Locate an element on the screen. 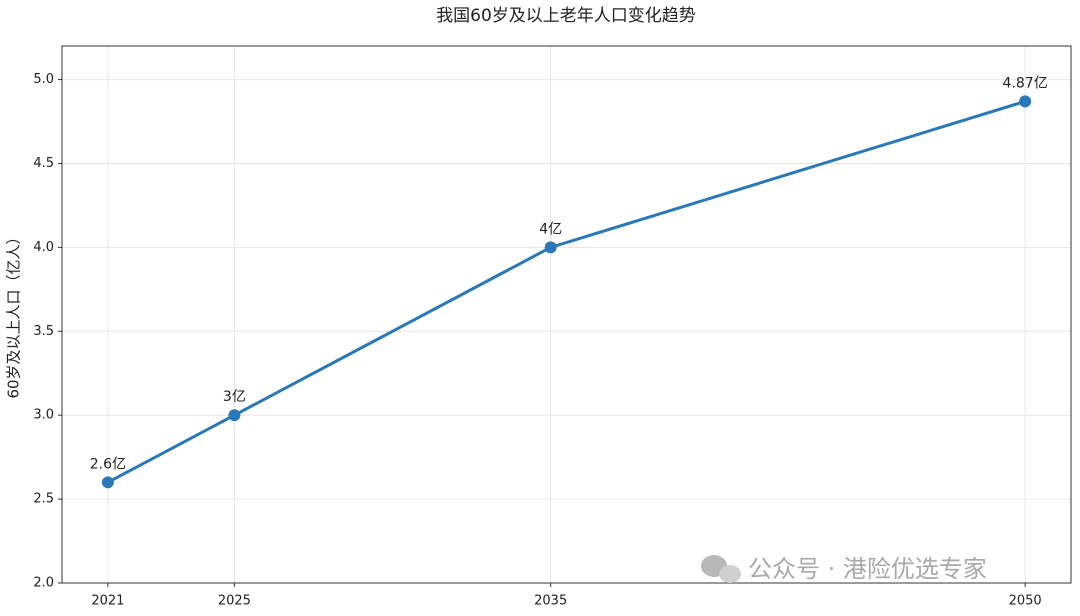 The image size is (1080, 616). value-label: 2.6亿 is located at coordinates (108, 464).